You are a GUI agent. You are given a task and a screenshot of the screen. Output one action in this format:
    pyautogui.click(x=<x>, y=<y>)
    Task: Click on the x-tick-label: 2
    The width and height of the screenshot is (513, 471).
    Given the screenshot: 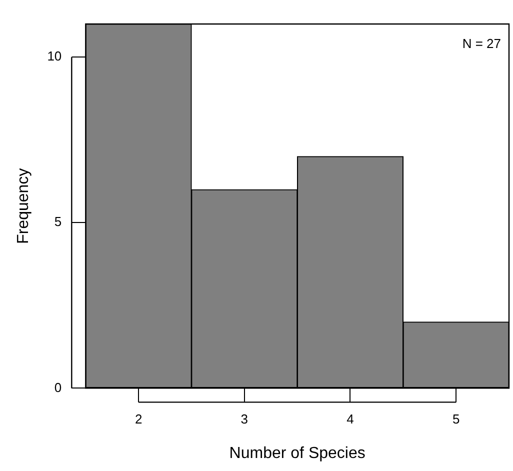 What is the action you would take?
    pyautogui.click(x=138, y=419)
    